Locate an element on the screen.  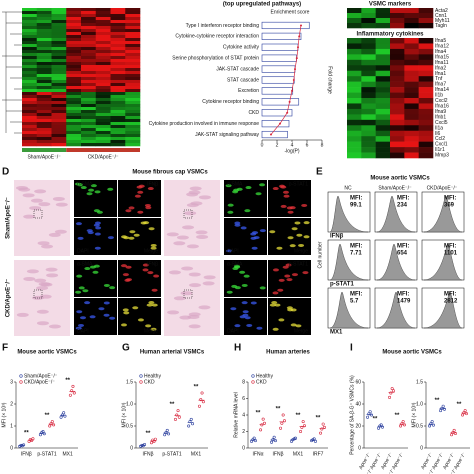
legend-label: CKD/ApoE⁻/⁻ is located at coordinates (39, 382).